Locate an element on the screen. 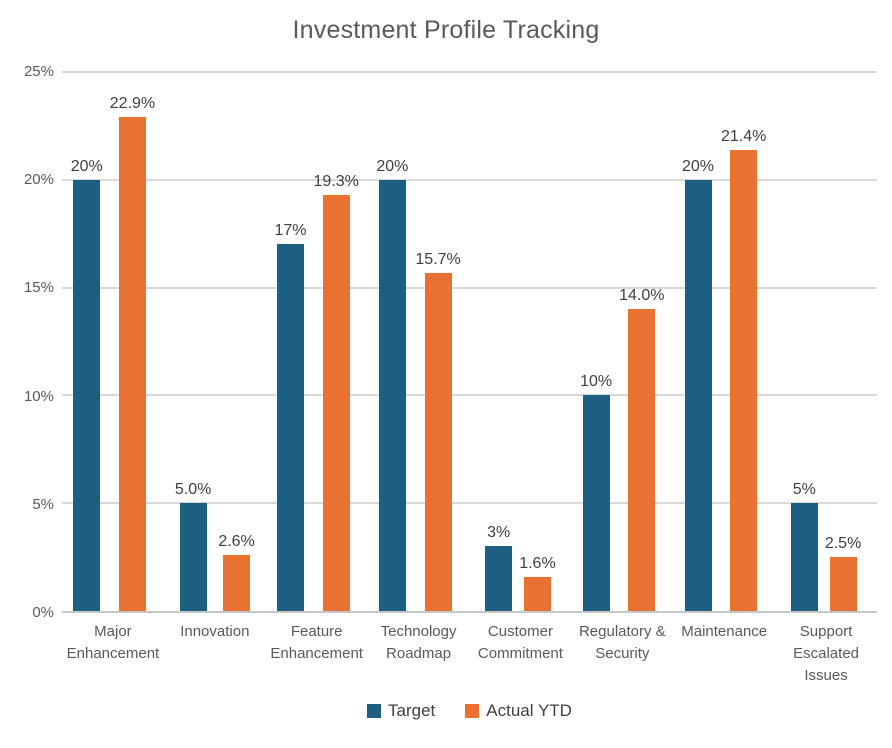 This screenshot has width=892, height=748. value-label: 21.4% is located at coordinates (744, 136).